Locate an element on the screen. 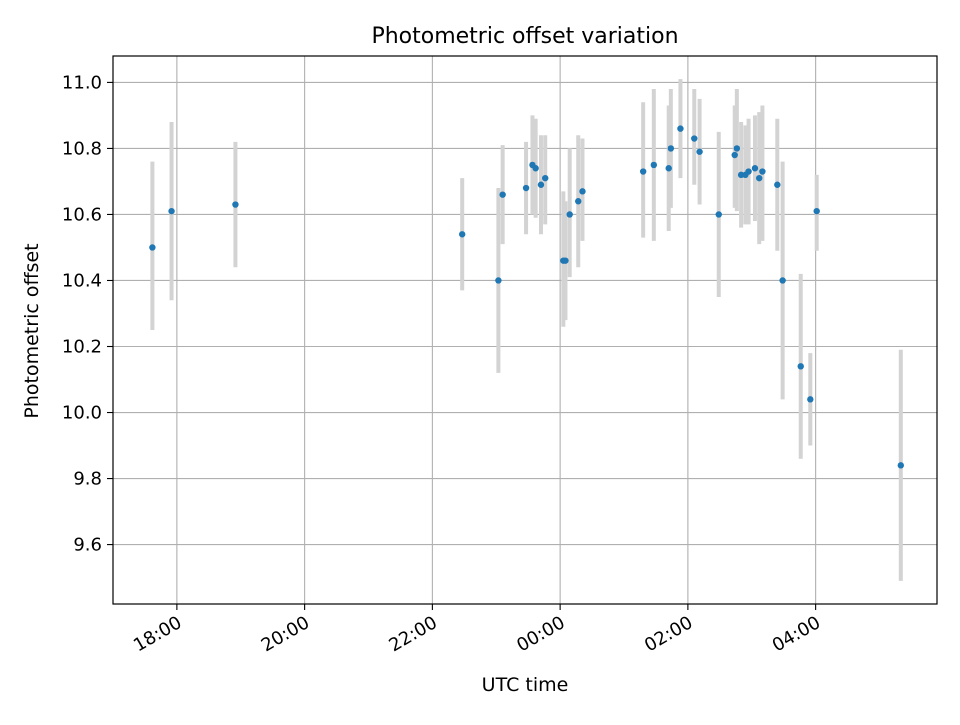 This screenshot has height=725, width=960. y-tick-label: 9.6 is located at coordinates (87, 545).